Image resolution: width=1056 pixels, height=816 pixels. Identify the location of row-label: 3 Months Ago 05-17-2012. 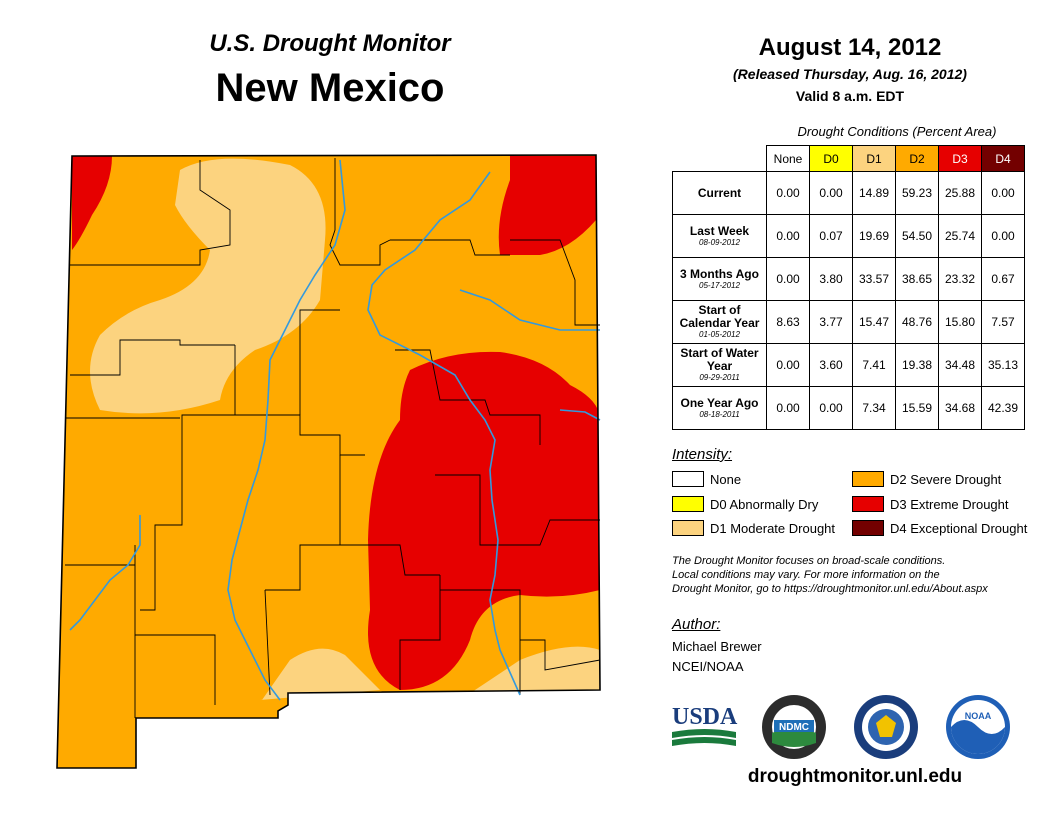
(719, 279).